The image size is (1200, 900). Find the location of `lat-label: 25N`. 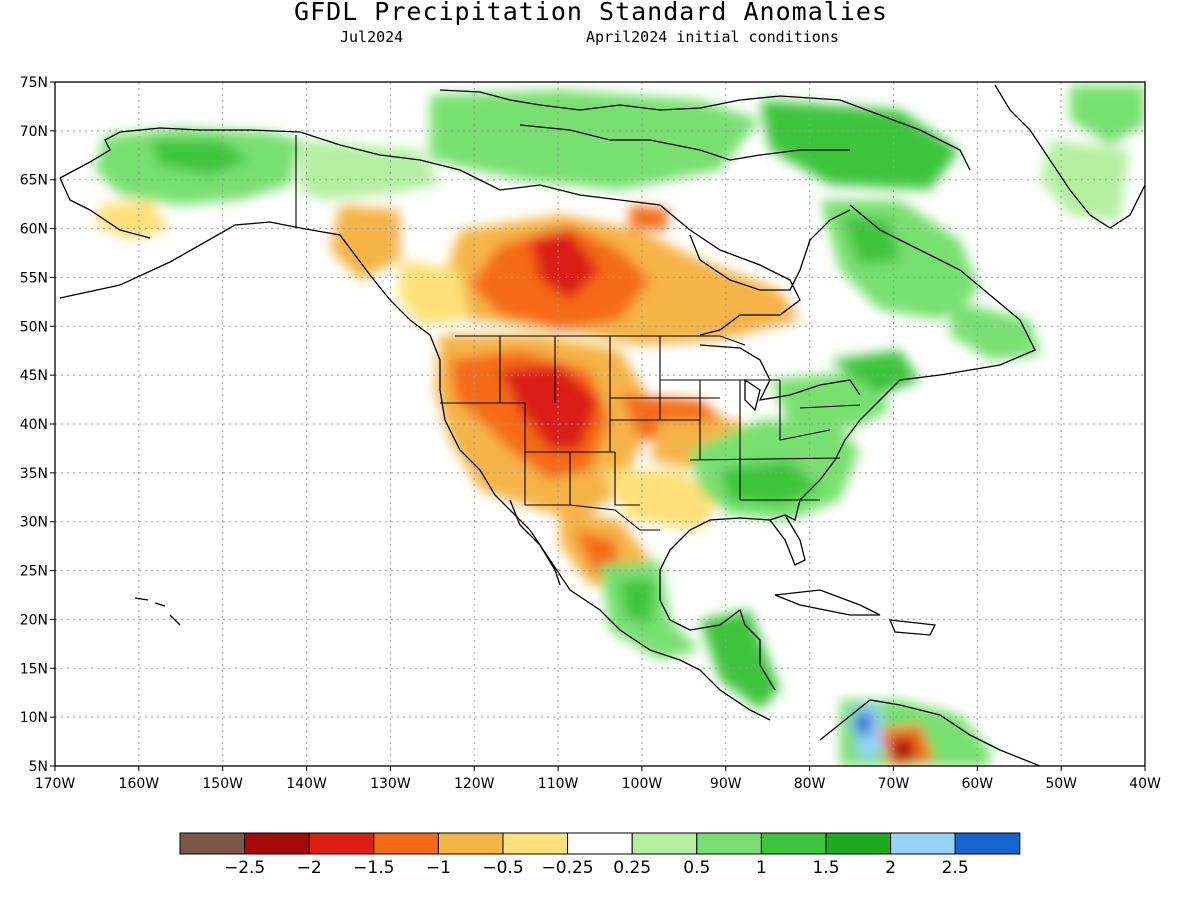

lat-label: 25N is located at coordinates (34, 572).